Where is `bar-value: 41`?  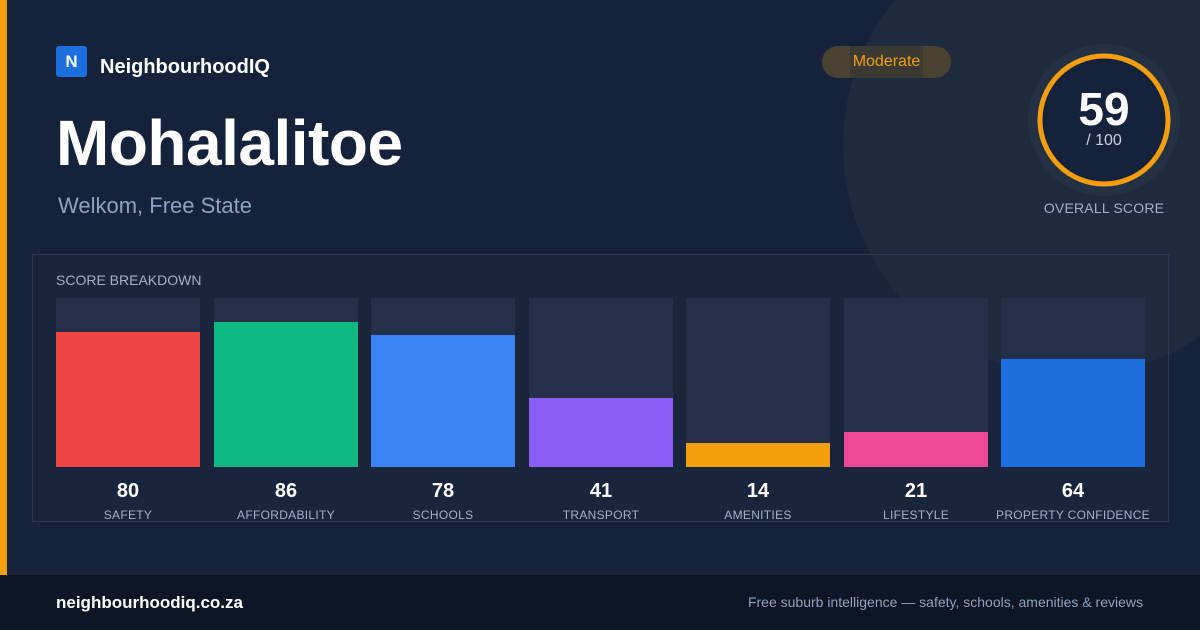 bar-value: 41 is located at coordinates (601, 491).